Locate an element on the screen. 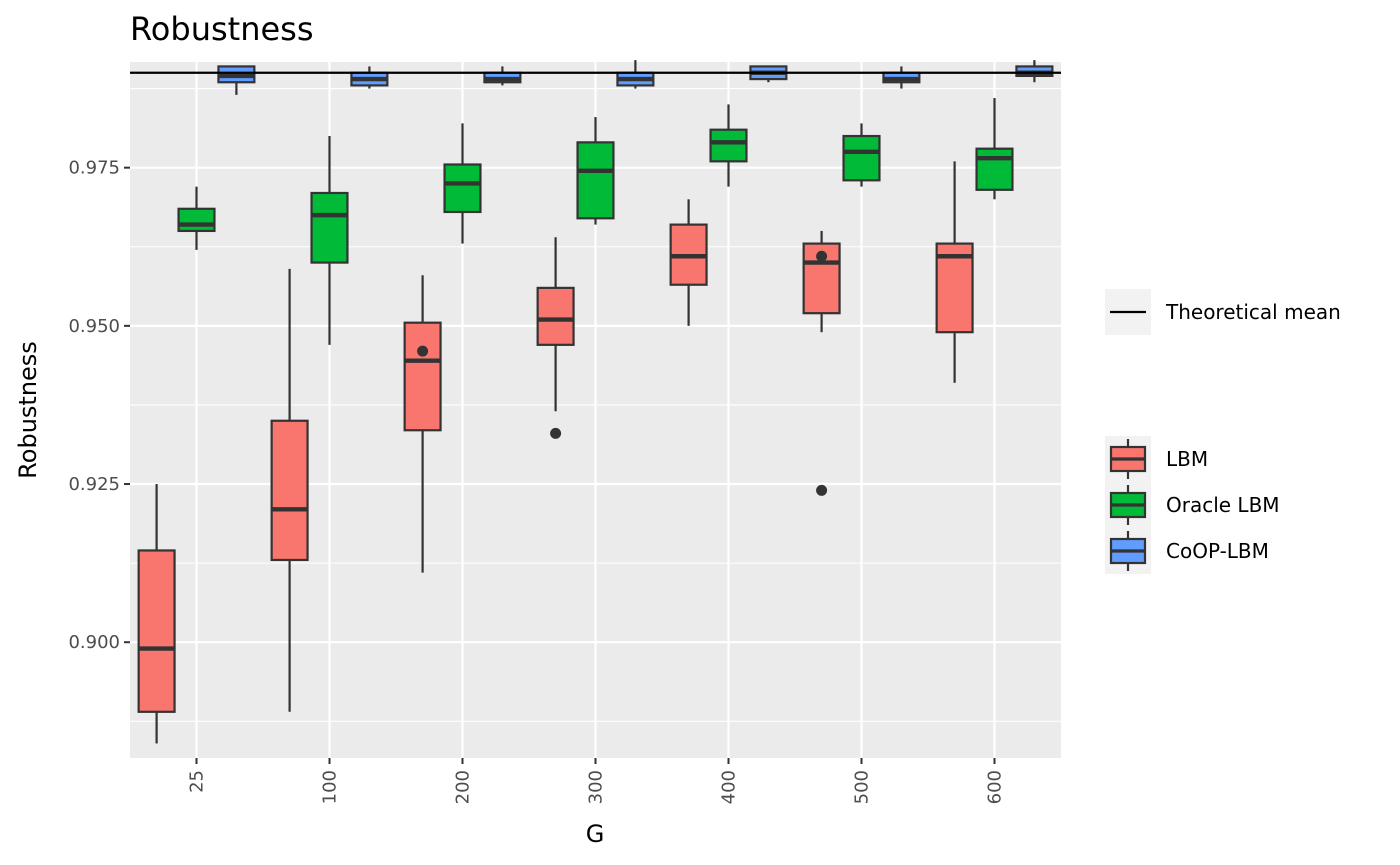 This screenshot has width=1400, height=865. chart-title: Robustness is located at coordinates (222, 29).